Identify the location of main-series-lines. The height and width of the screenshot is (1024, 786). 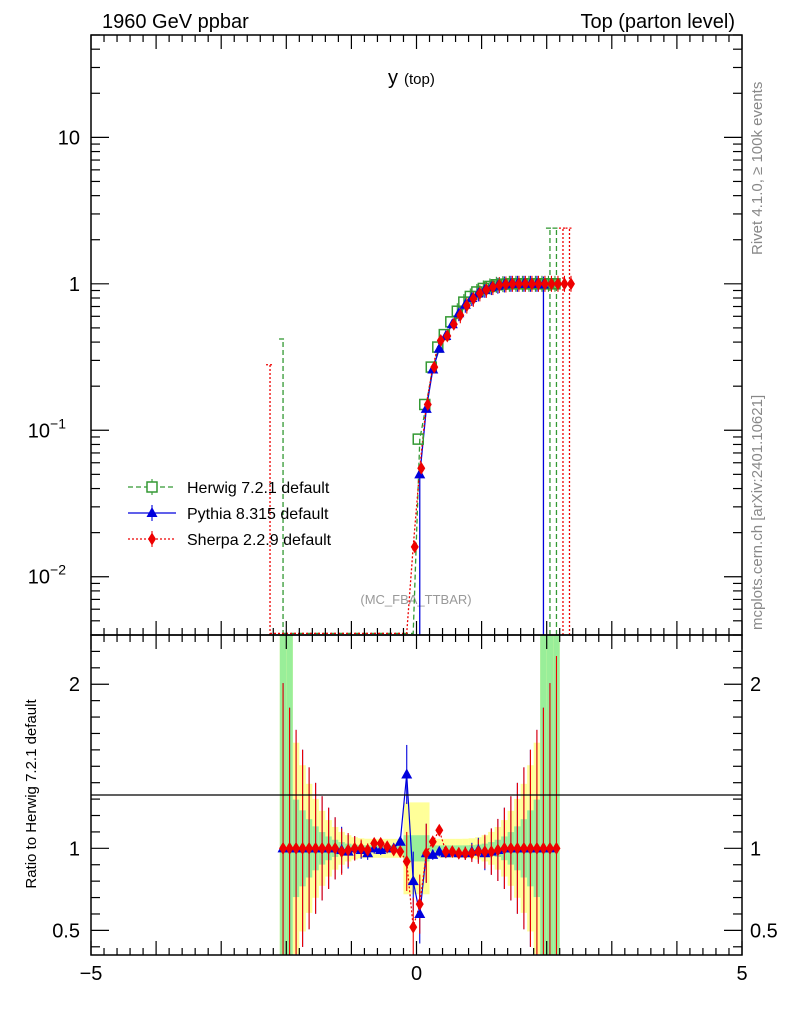
(420, 459).